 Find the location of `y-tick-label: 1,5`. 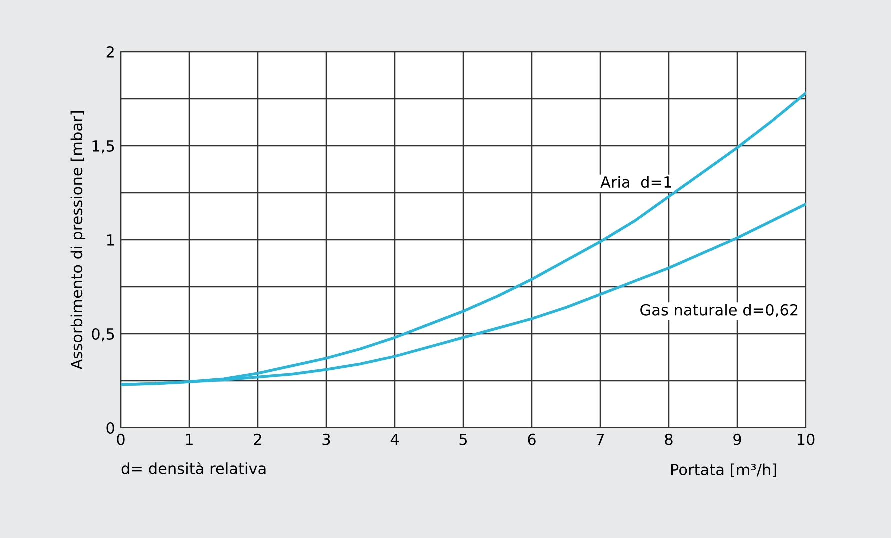

y-tick-label: 1,5 is located at coordinates (103, 147).